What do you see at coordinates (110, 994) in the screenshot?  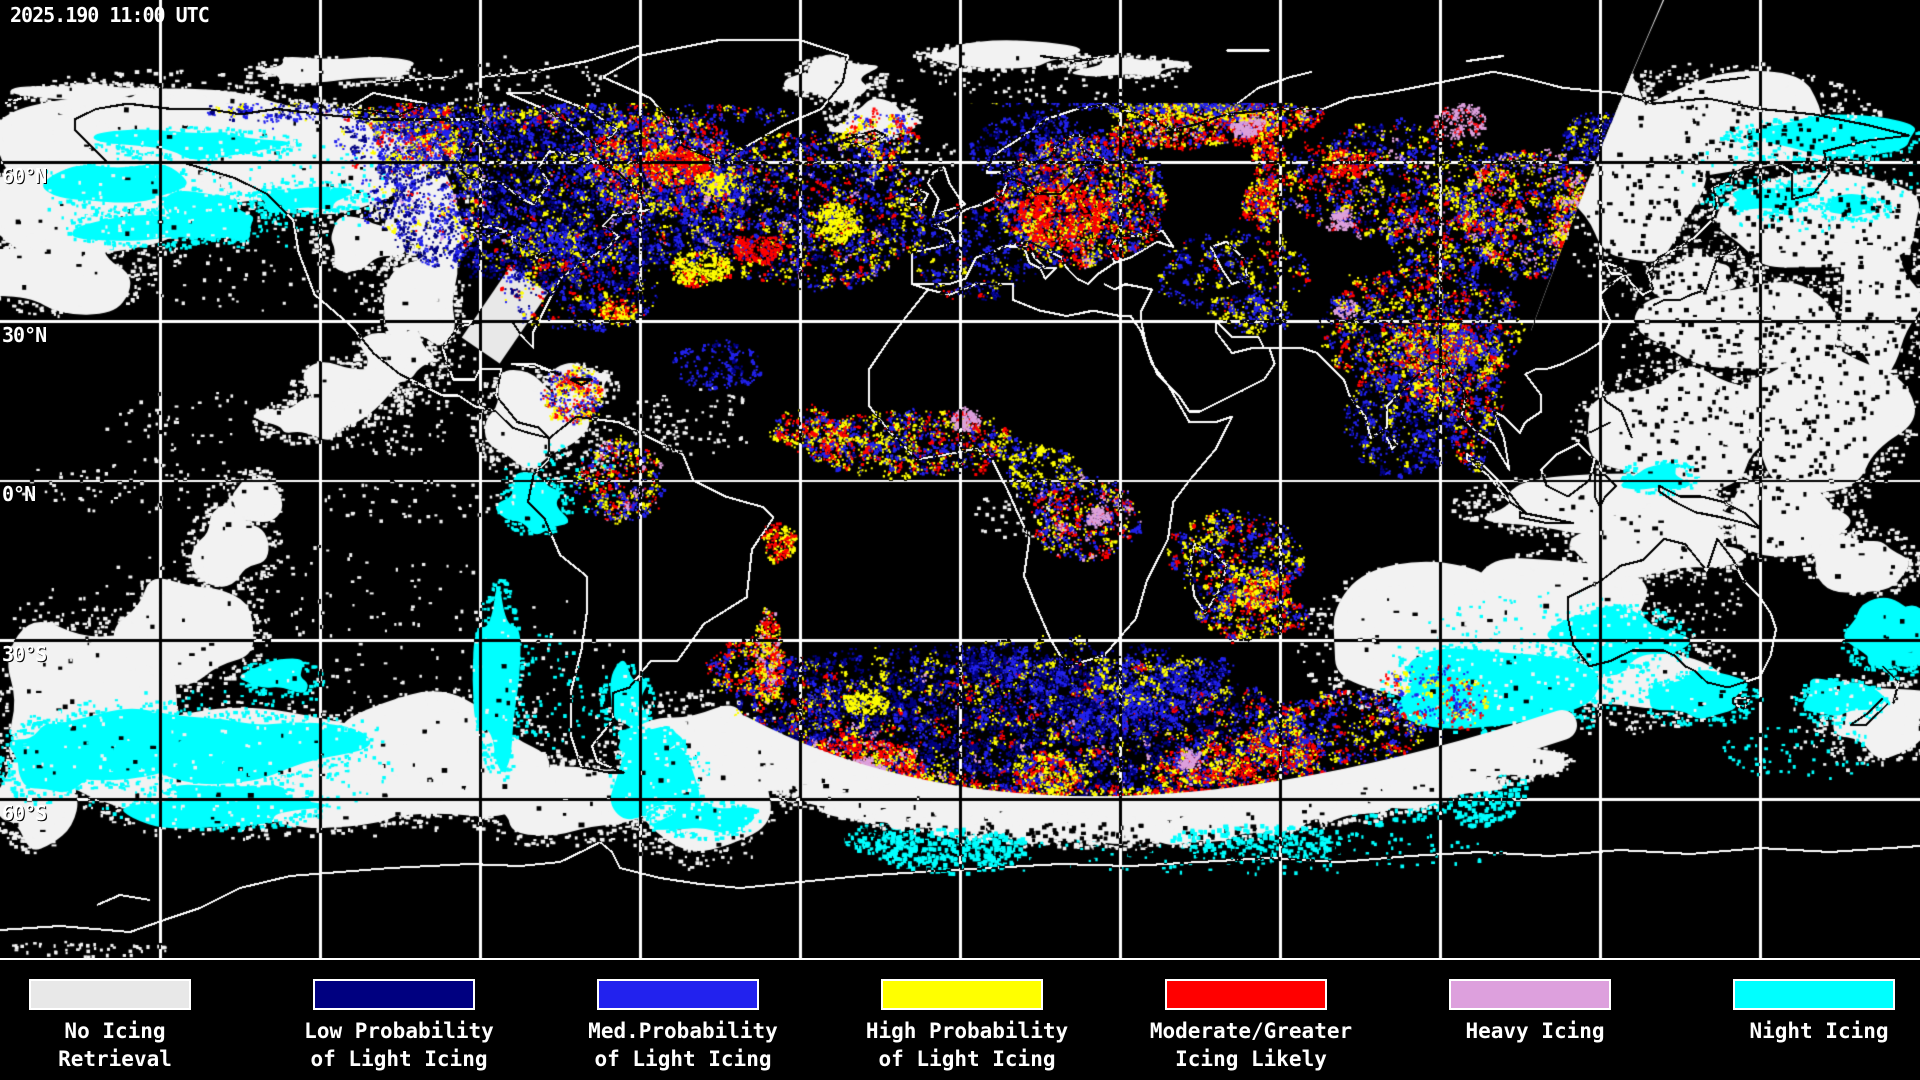 I see `legend-swatch-no-icing` at bounding box center [110, 994].